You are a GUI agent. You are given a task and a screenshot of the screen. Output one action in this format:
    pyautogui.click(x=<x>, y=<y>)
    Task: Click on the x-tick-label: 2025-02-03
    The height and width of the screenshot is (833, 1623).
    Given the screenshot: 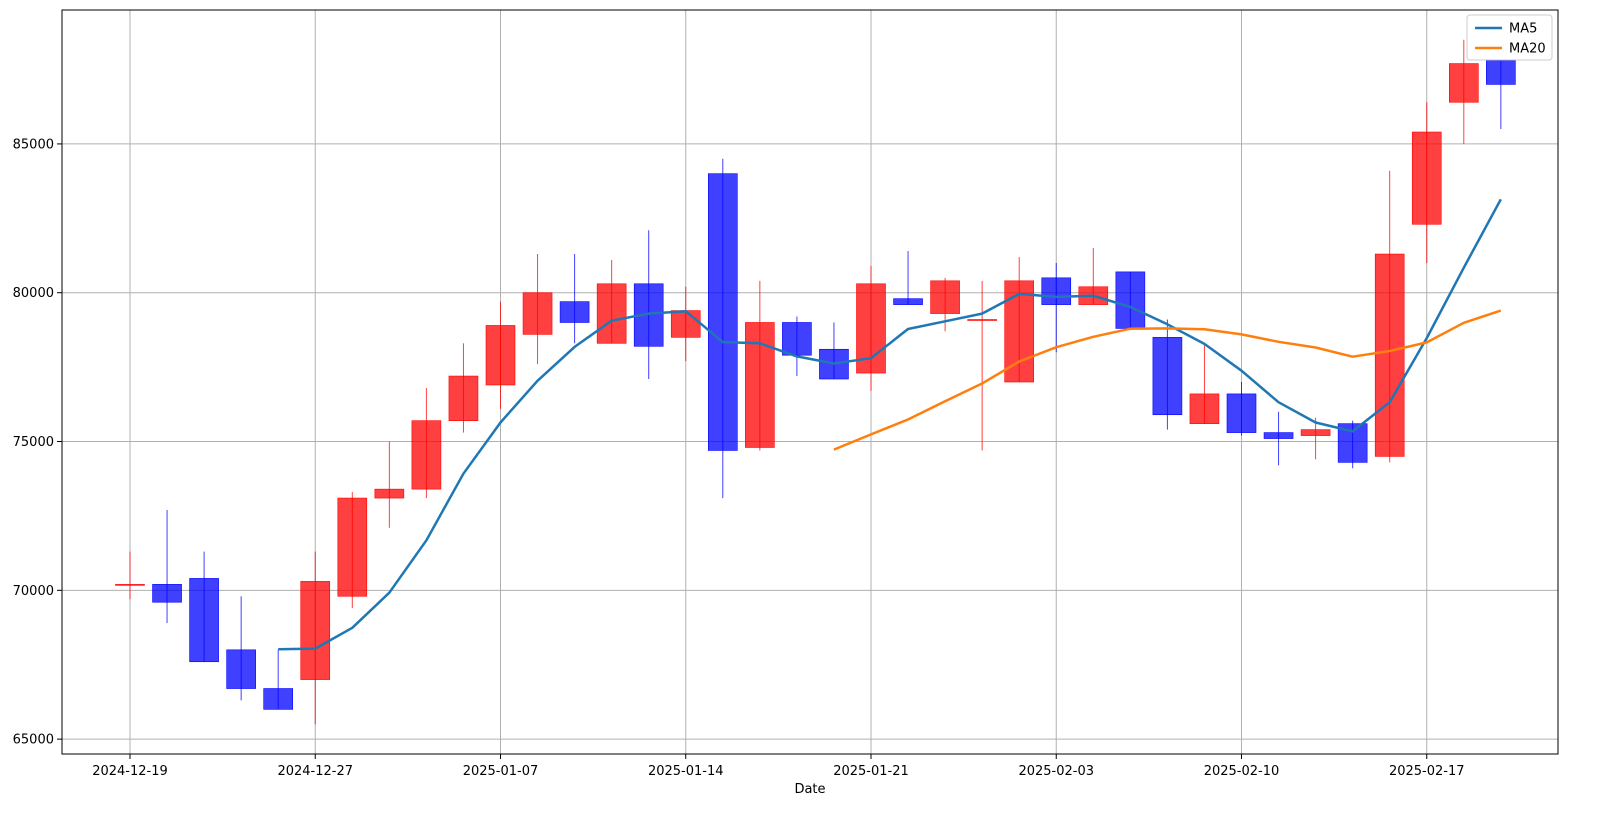 What is the action you would take?
    pyautogui.click(x=1056, y=771)
    